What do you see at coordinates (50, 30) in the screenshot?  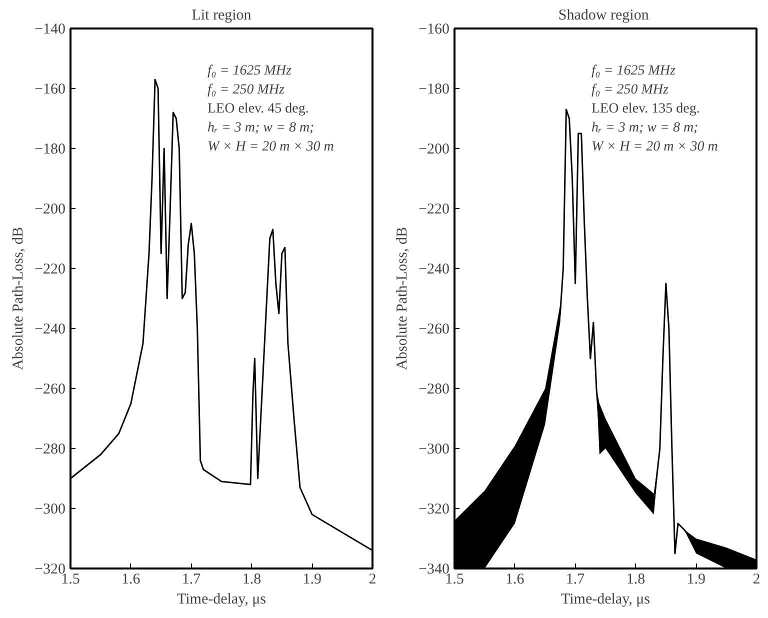 I see `y-tick-label: −140` at bounding box center [50, 30].